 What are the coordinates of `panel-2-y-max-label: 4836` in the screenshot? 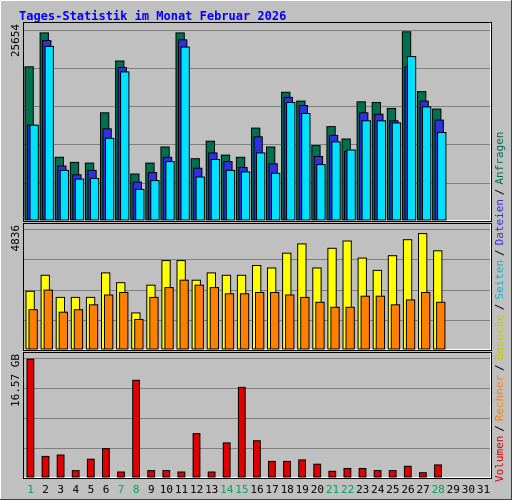 It's located at (15, 238).